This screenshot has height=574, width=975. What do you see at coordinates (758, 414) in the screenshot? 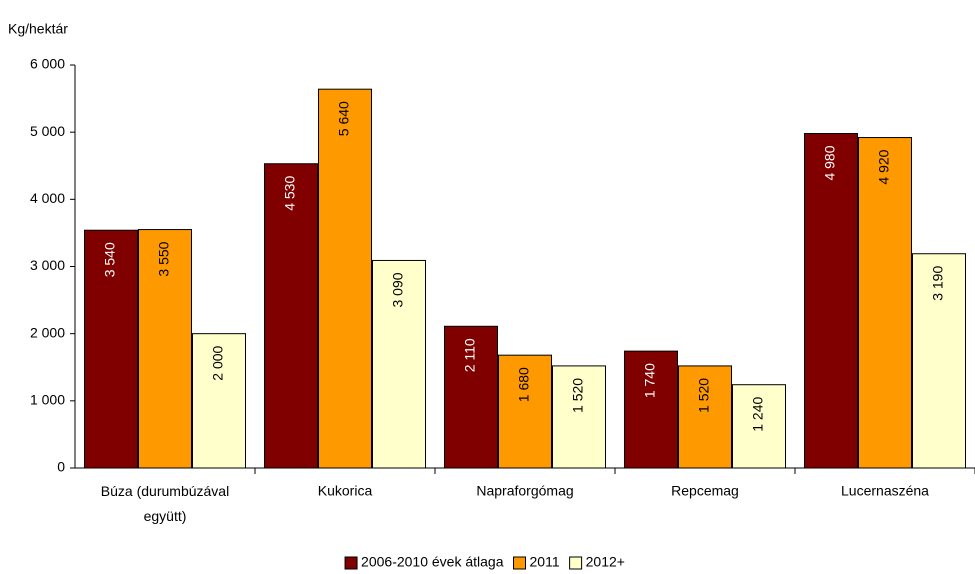
I see `value-label: 1 240` at bounding box center [758, 414].